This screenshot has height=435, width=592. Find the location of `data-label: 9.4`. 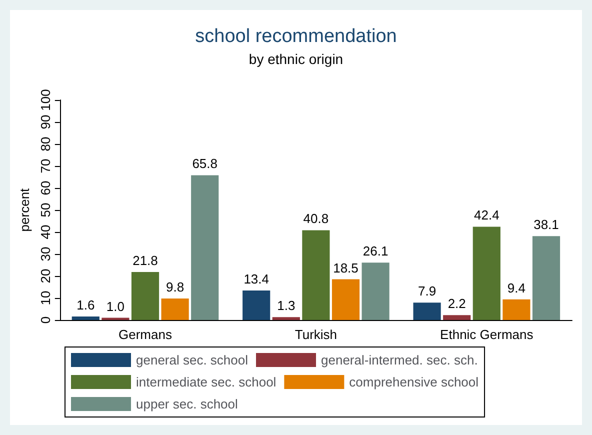

data-label: 9.4 is located at coordinates (516, 288).